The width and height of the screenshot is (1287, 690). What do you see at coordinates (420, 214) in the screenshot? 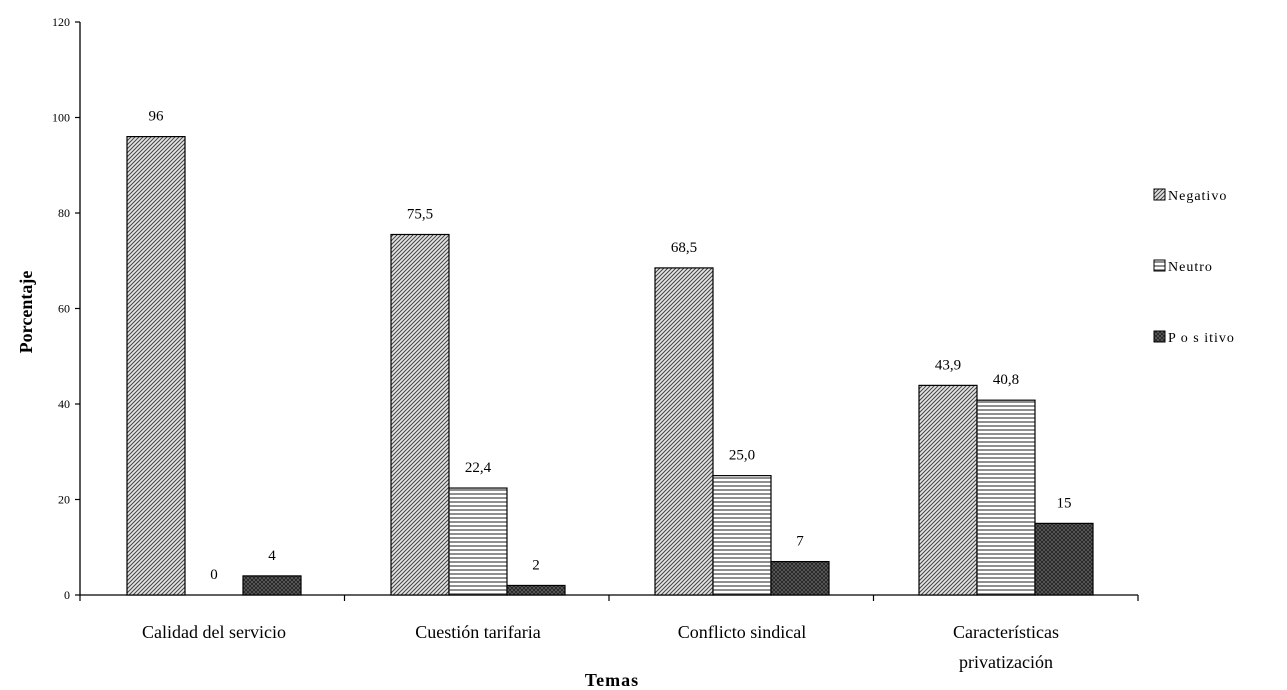
I see `data-label: 75,5` at bounding box center [420, 214].